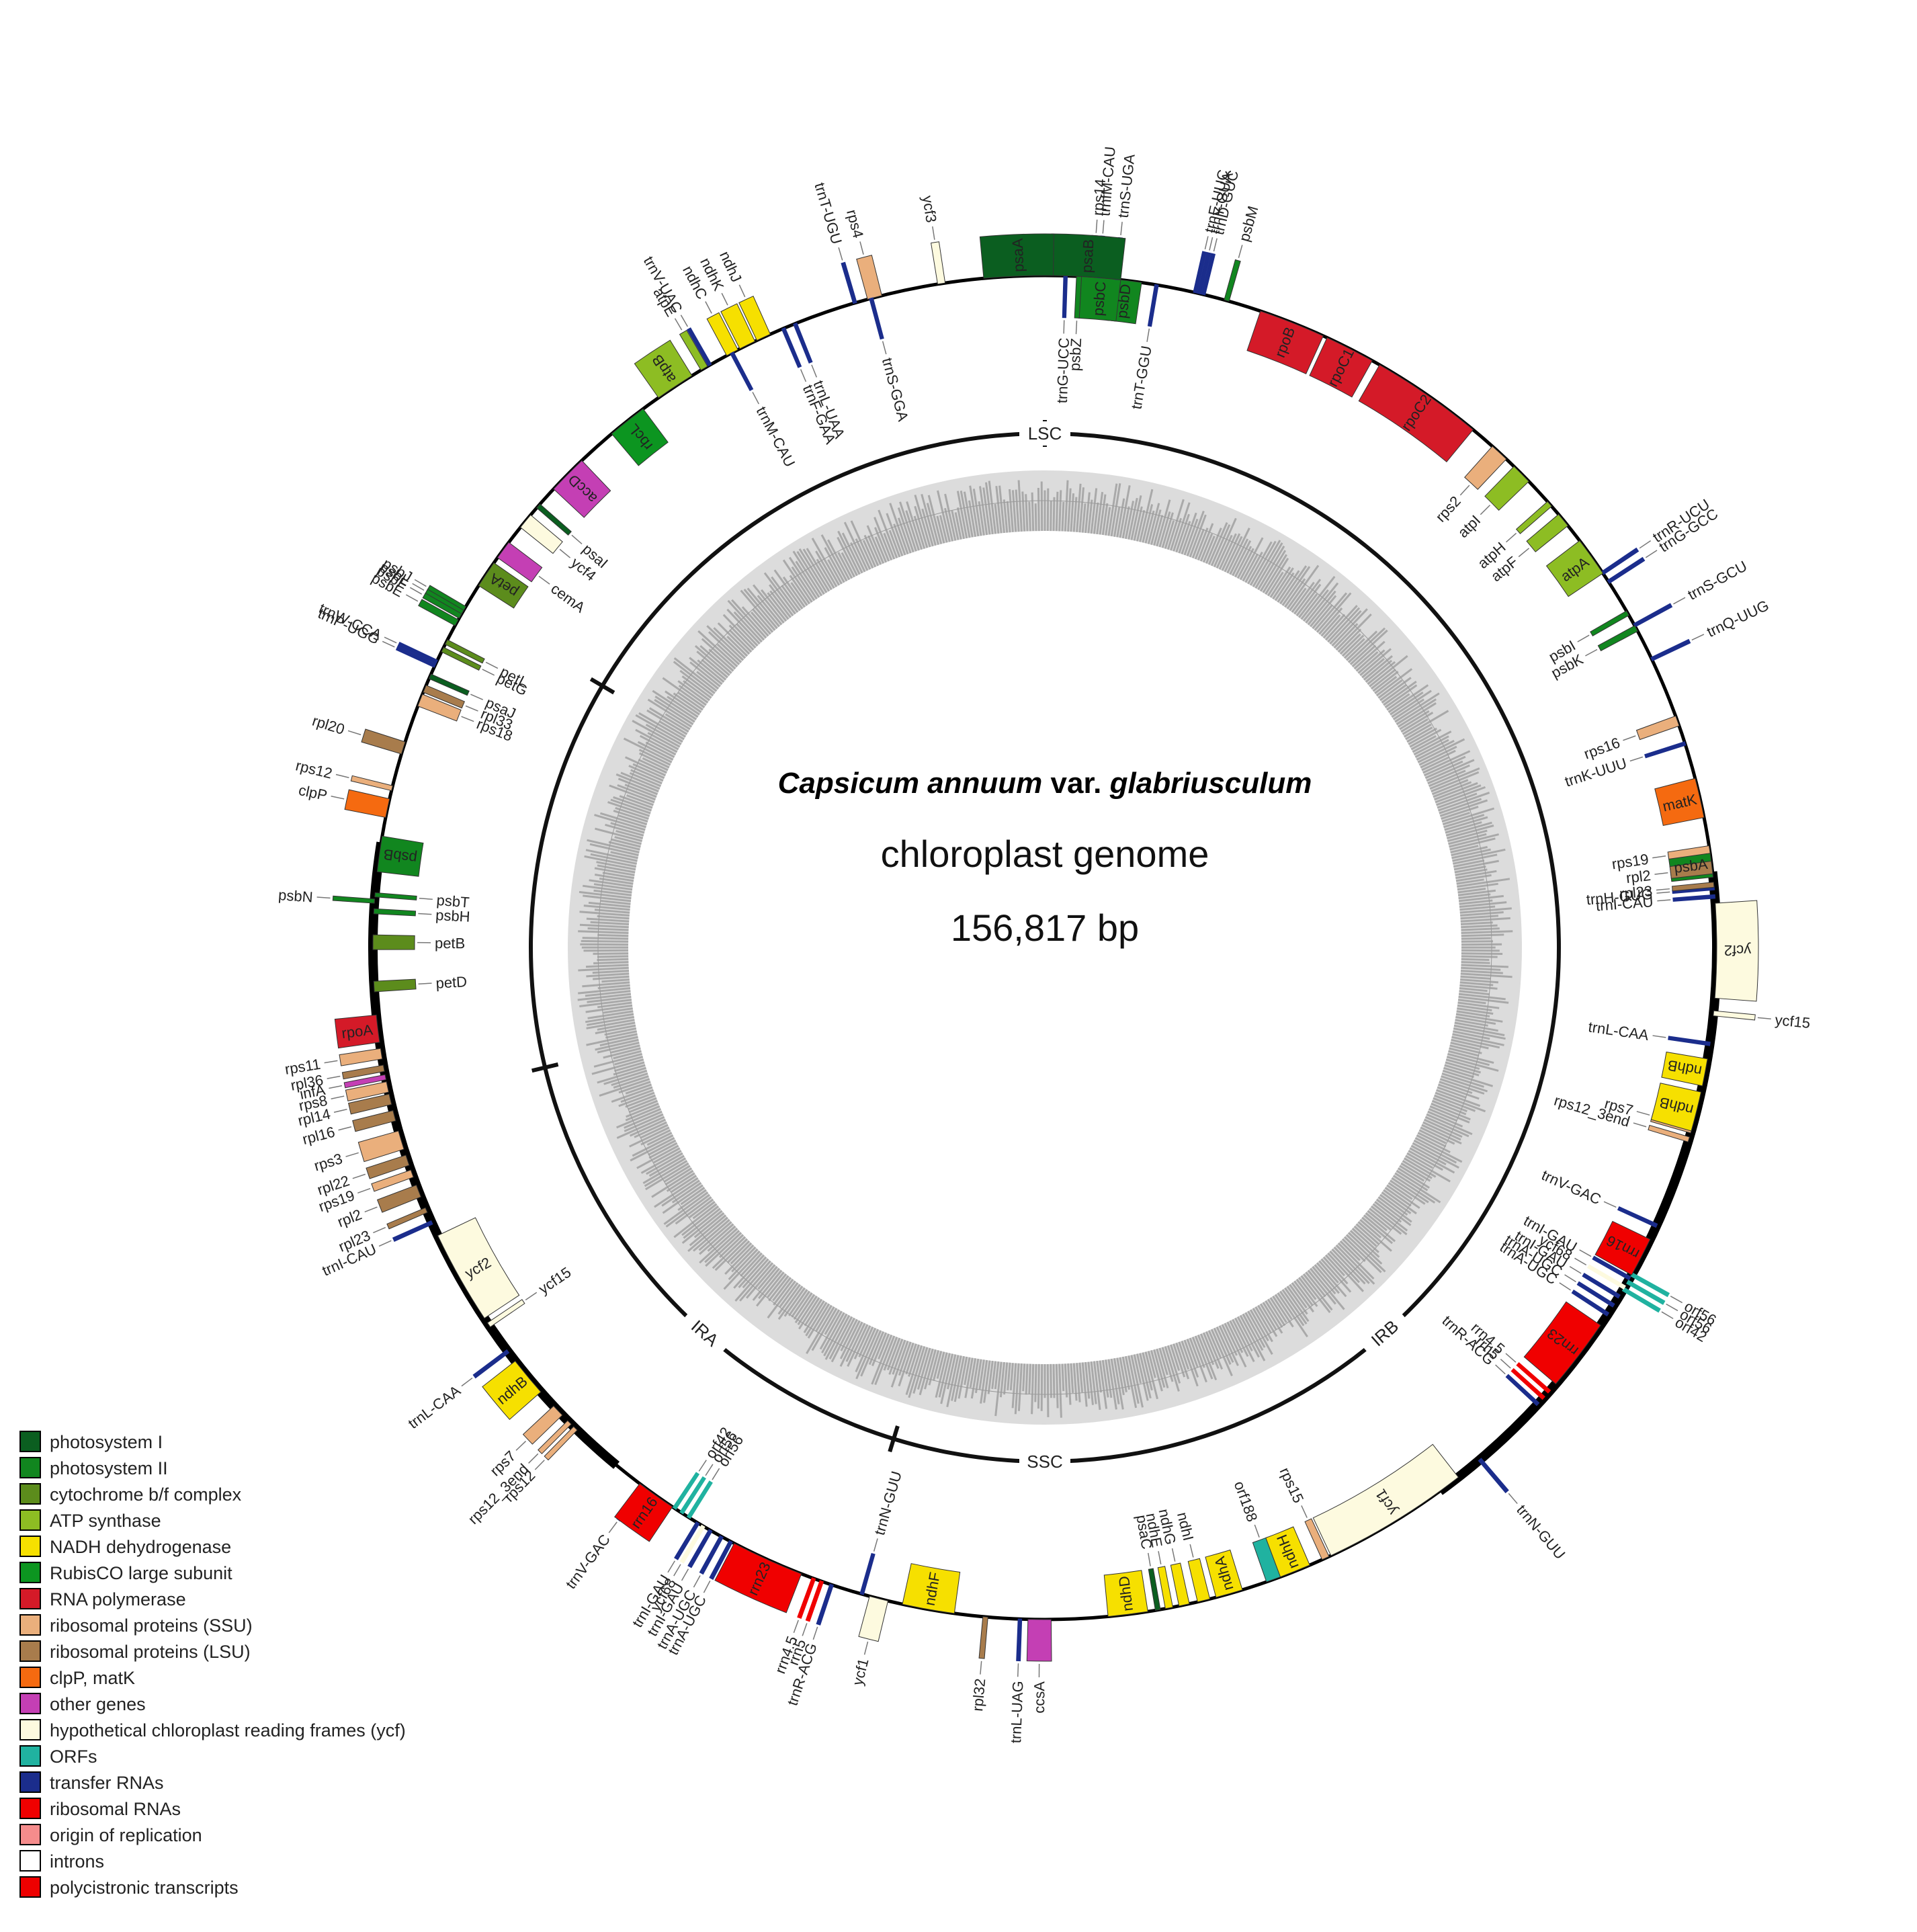 This screenshot has height=1932, width=1917. I want to click on gene-label: trnS-GGA, so click(895, 390).